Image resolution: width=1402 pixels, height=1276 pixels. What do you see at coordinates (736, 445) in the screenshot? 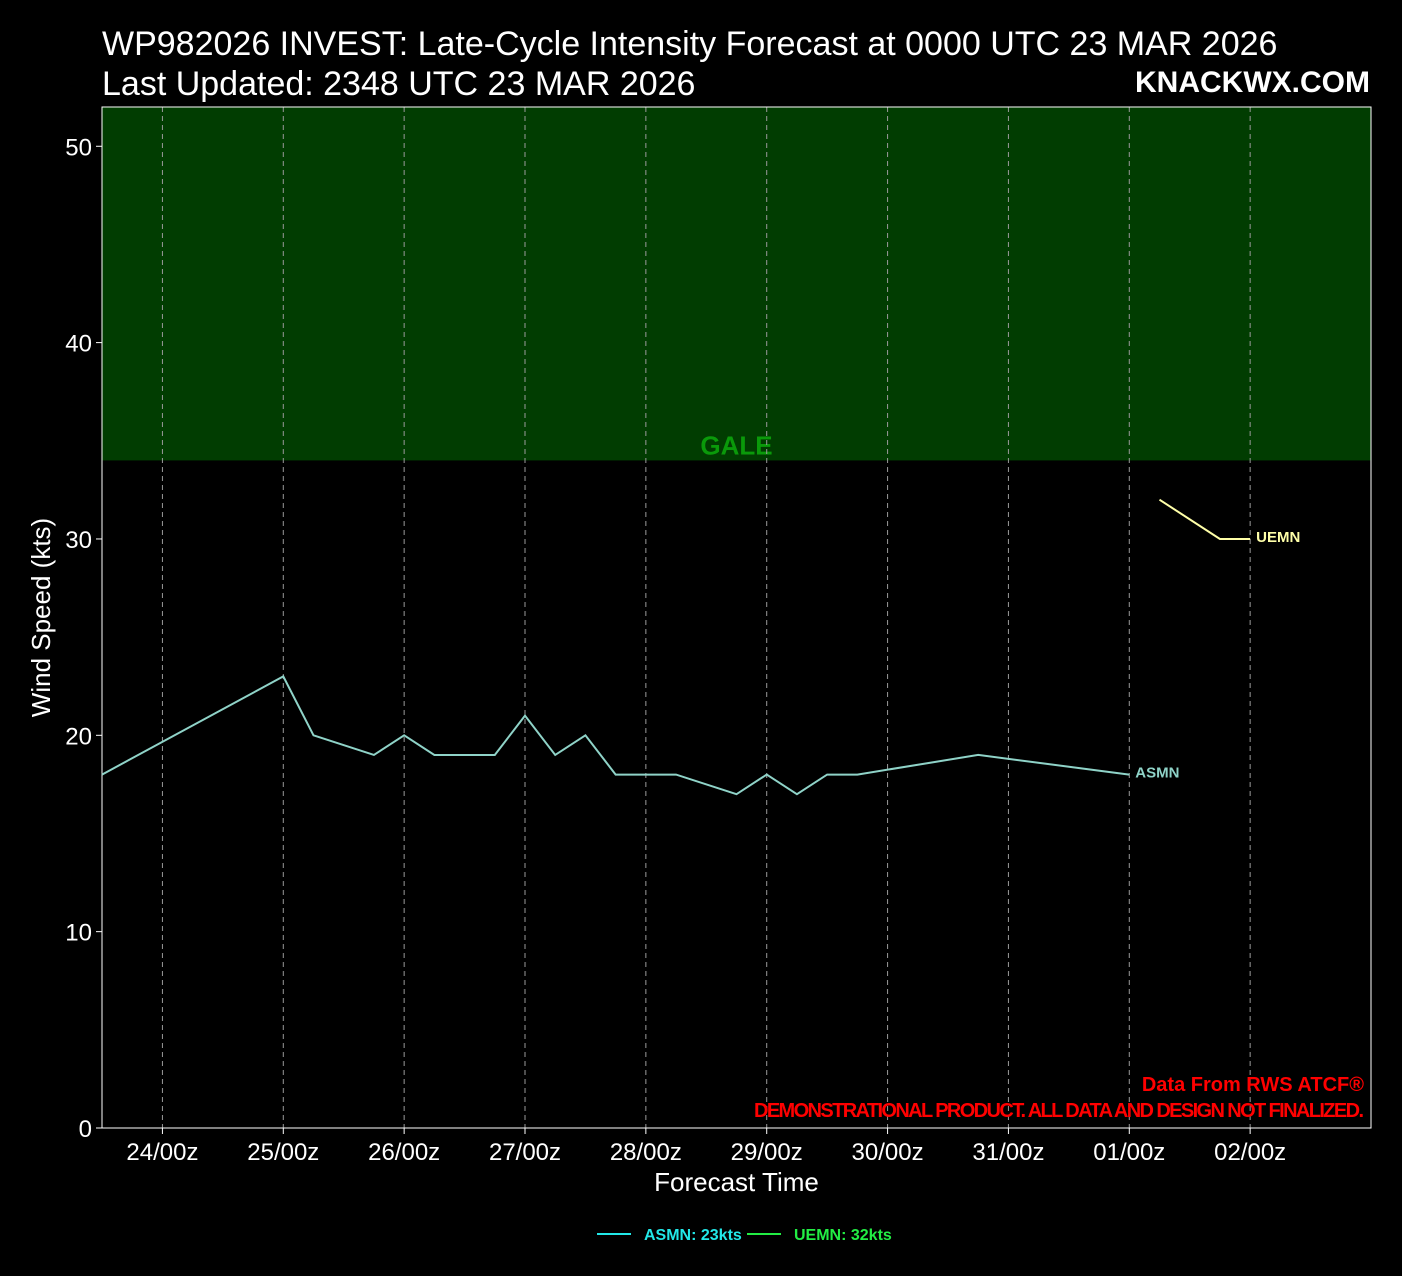
I see `band-label-gale: GALE` at bounding box center [736, 445].